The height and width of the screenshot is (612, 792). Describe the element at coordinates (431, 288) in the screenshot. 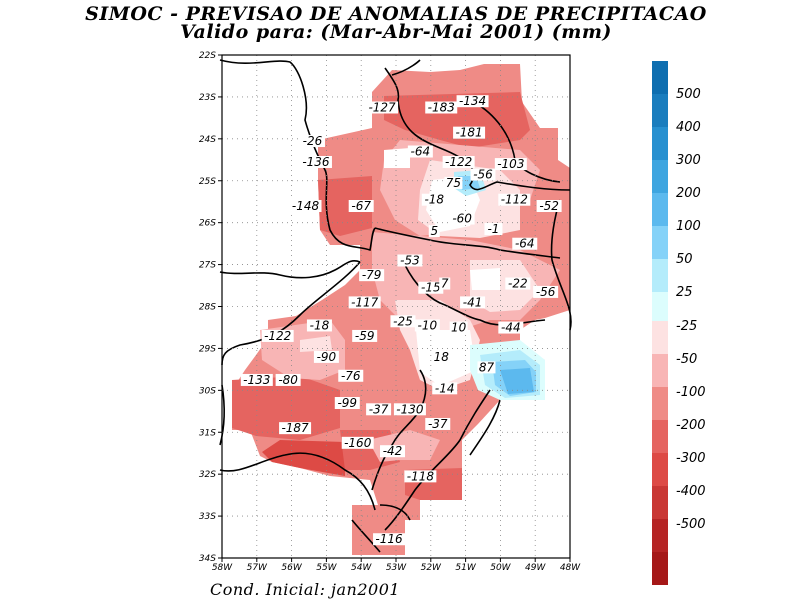

I see `value-label: -15` at that location.